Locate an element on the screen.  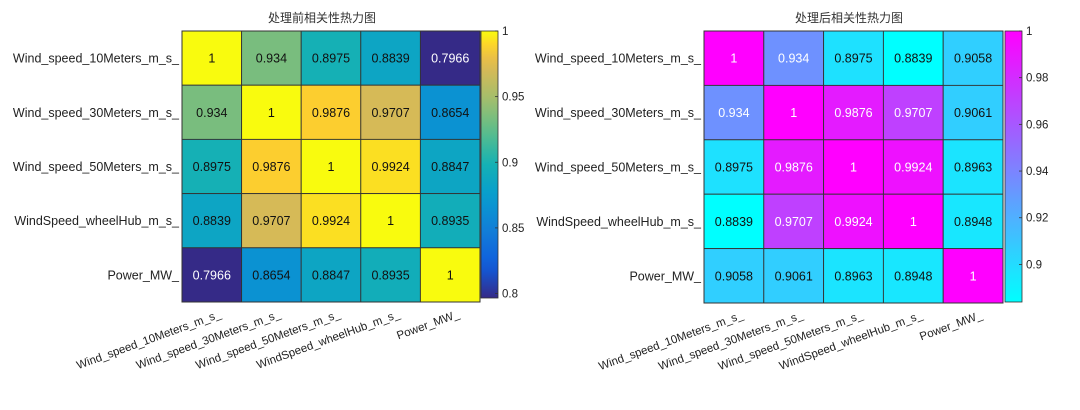
heatmap-after-colorbar: 0.9 0.92 0.94 0.96 0.98 1 is located at coordinates (1026, 164).